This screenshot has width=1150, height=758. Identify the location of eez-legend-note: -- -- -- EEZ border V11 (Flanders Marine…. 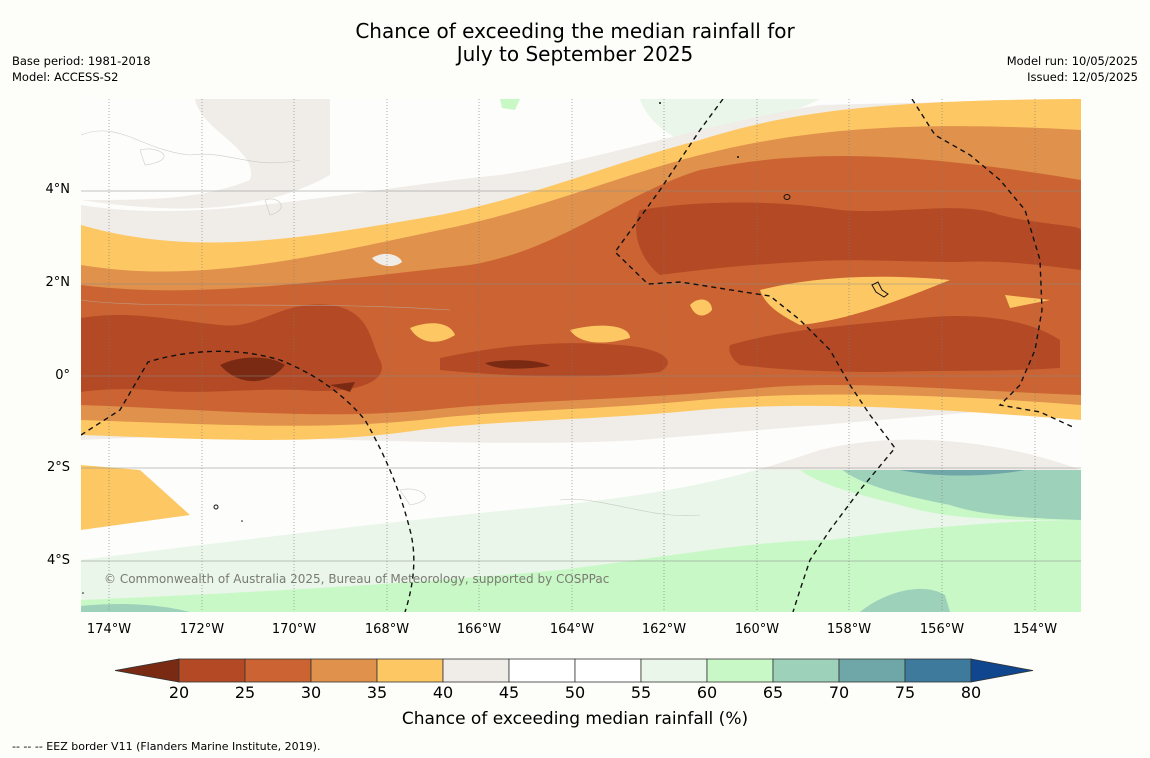
(166, 746).